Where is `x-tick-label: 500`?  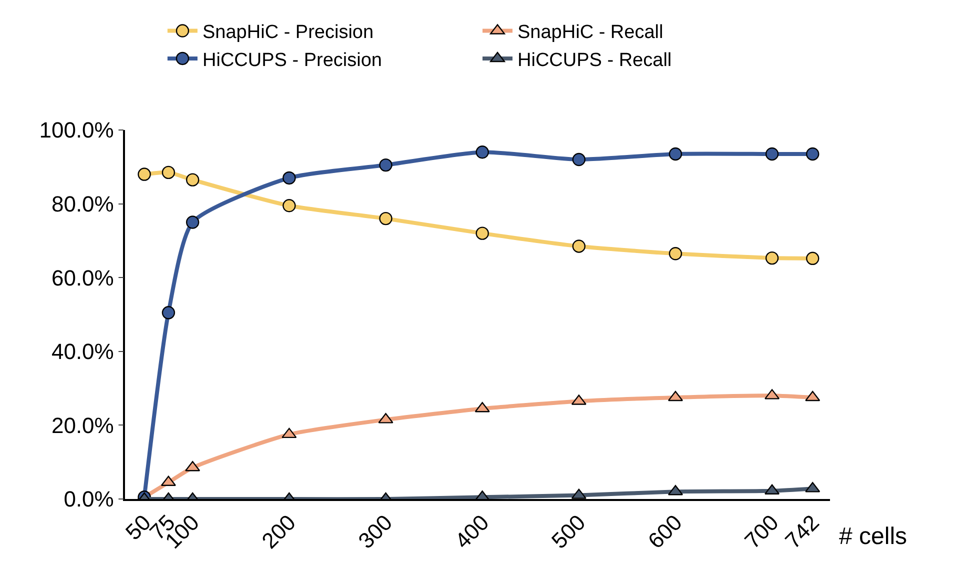 x-tick-label: 500 is located at coordinates (568, 532).